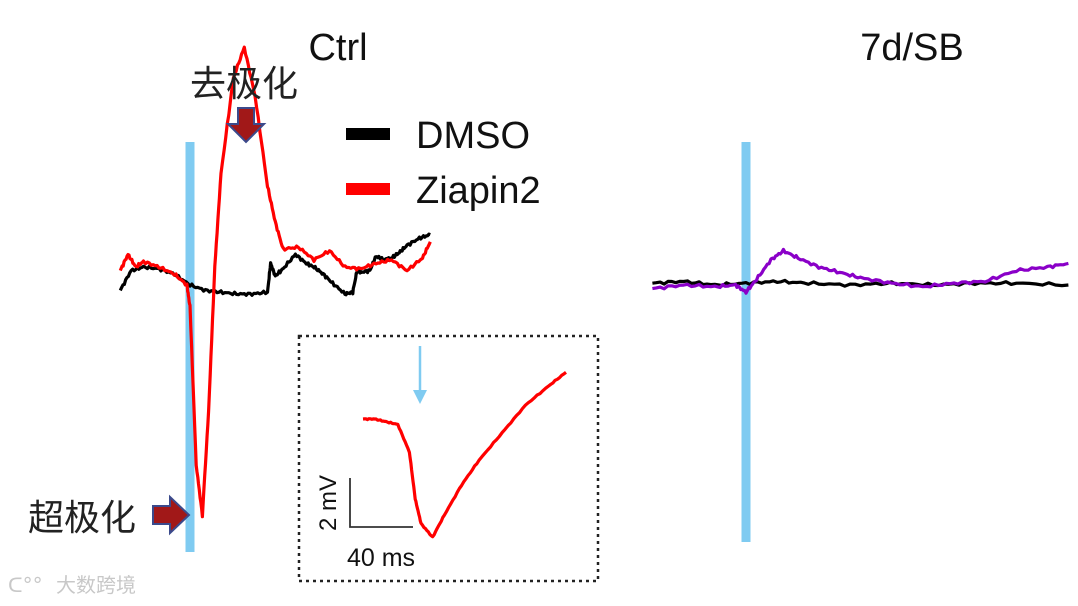  What do you see at coordinates (328, 503) in the screenshot?
I see `scale-bar-y-label: 2 mV` at bounding box center [328, 503].